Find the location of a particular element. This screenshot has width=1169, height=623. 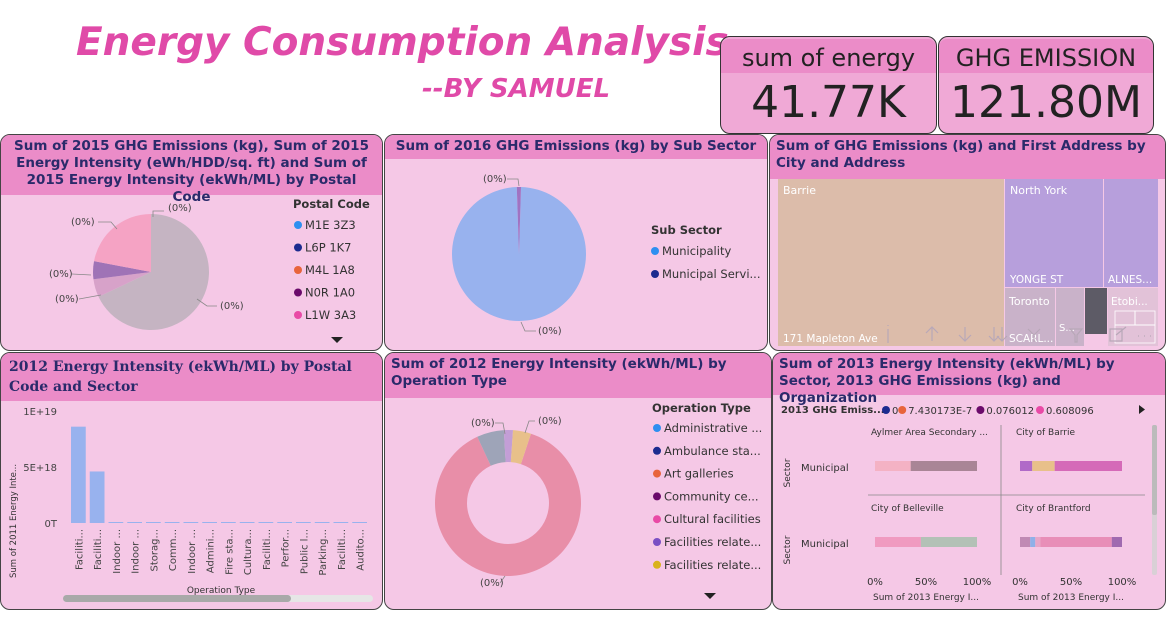

visual-toolbar is located at coordinates (1019, 334).